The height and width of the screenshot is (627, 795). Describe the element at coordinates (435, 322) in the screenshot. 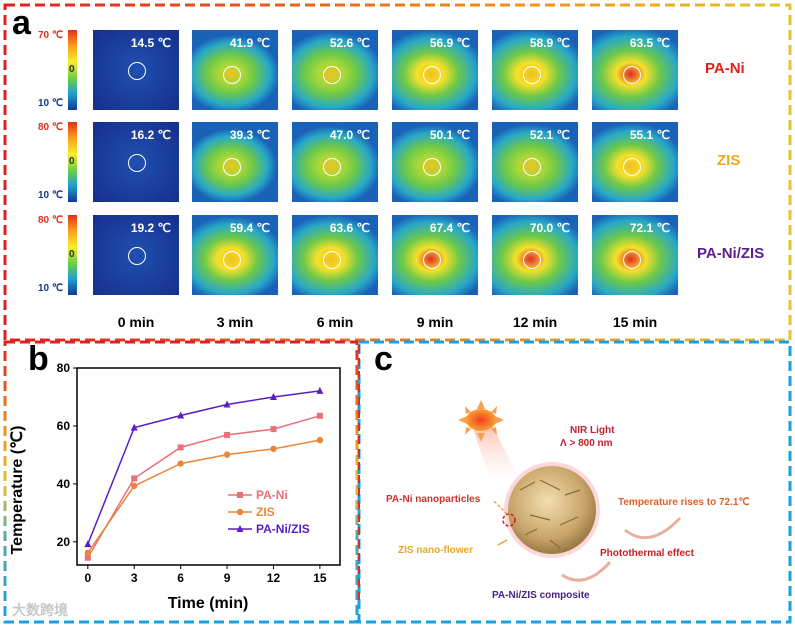

I see `time-label: 9 min` at that location.